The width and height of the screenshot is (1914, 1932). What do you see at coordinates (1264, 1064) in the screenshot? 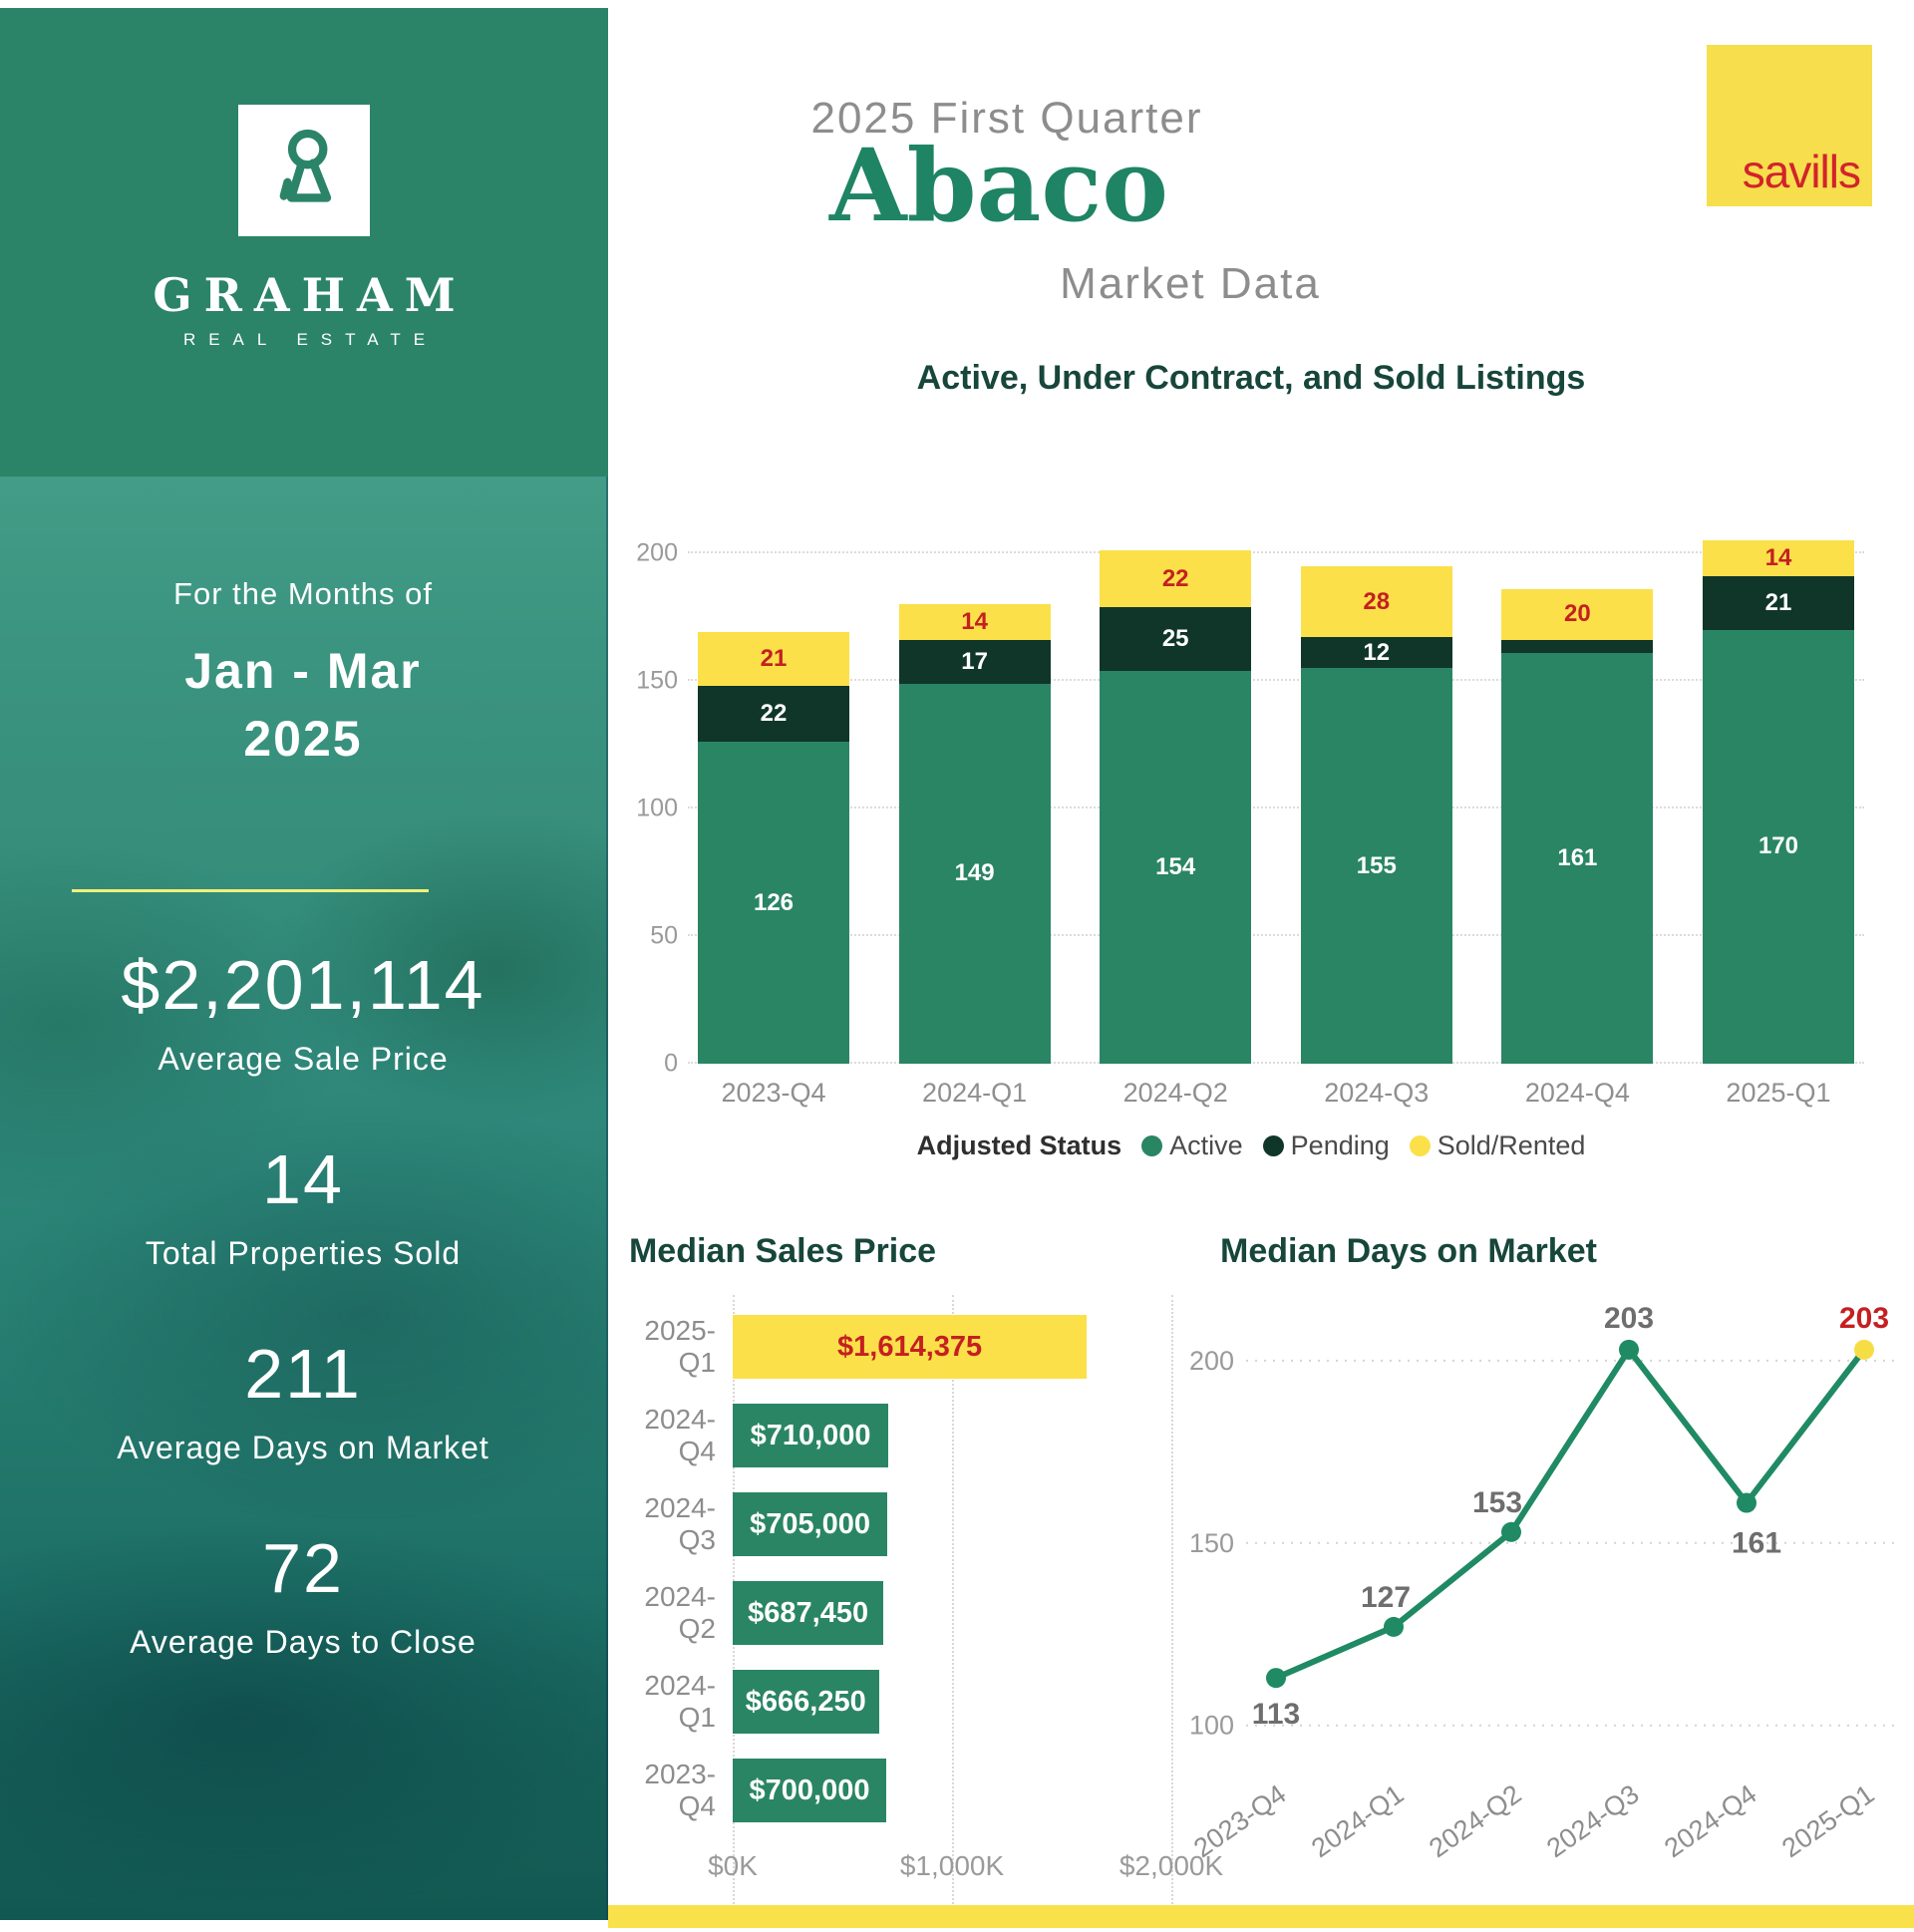
I see `gridline: 0` at bounding box center [1264, 1064].